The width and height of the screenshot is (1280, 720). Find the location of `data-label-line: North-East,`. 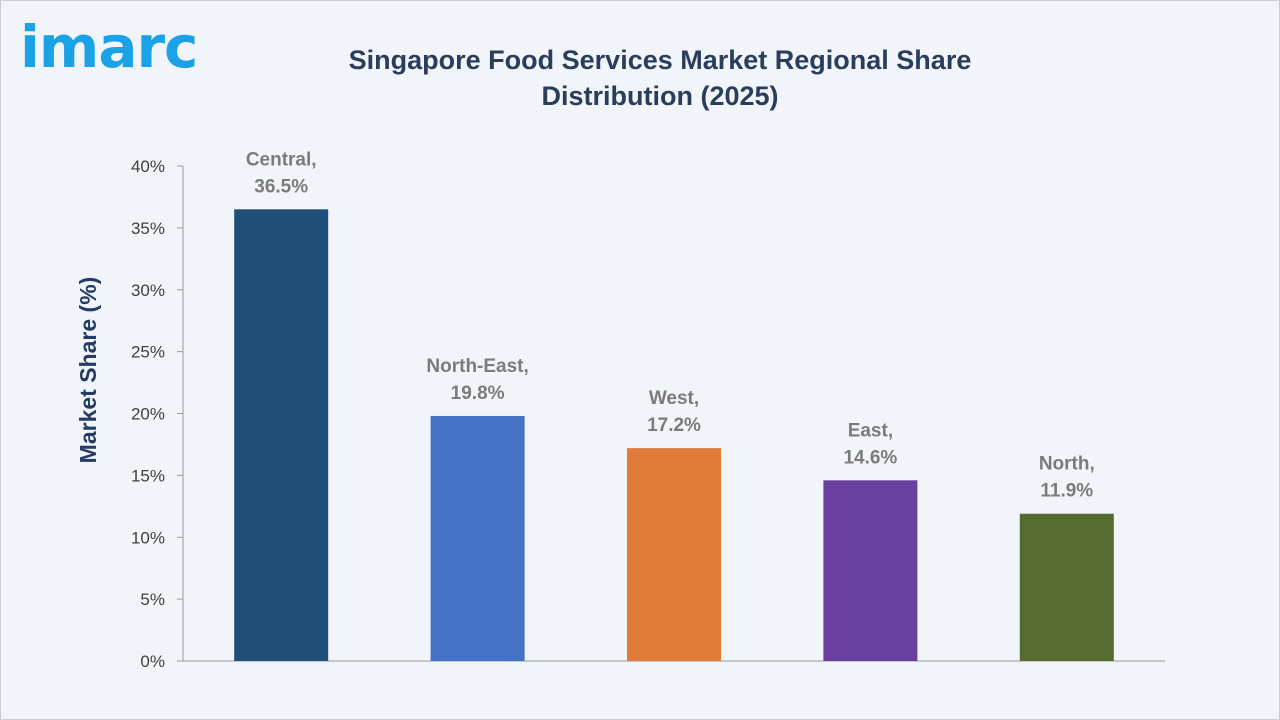

data-label-line: North-East, is located at coordinates (477, 366).